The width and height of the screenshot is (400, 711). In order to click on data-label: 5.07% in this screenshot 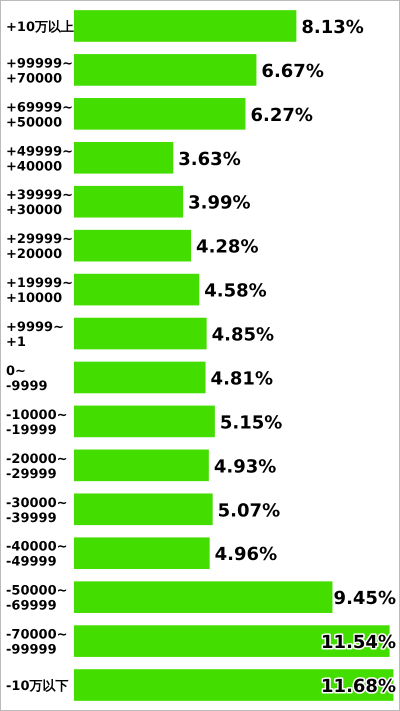, I will do `click(249, 511)`.